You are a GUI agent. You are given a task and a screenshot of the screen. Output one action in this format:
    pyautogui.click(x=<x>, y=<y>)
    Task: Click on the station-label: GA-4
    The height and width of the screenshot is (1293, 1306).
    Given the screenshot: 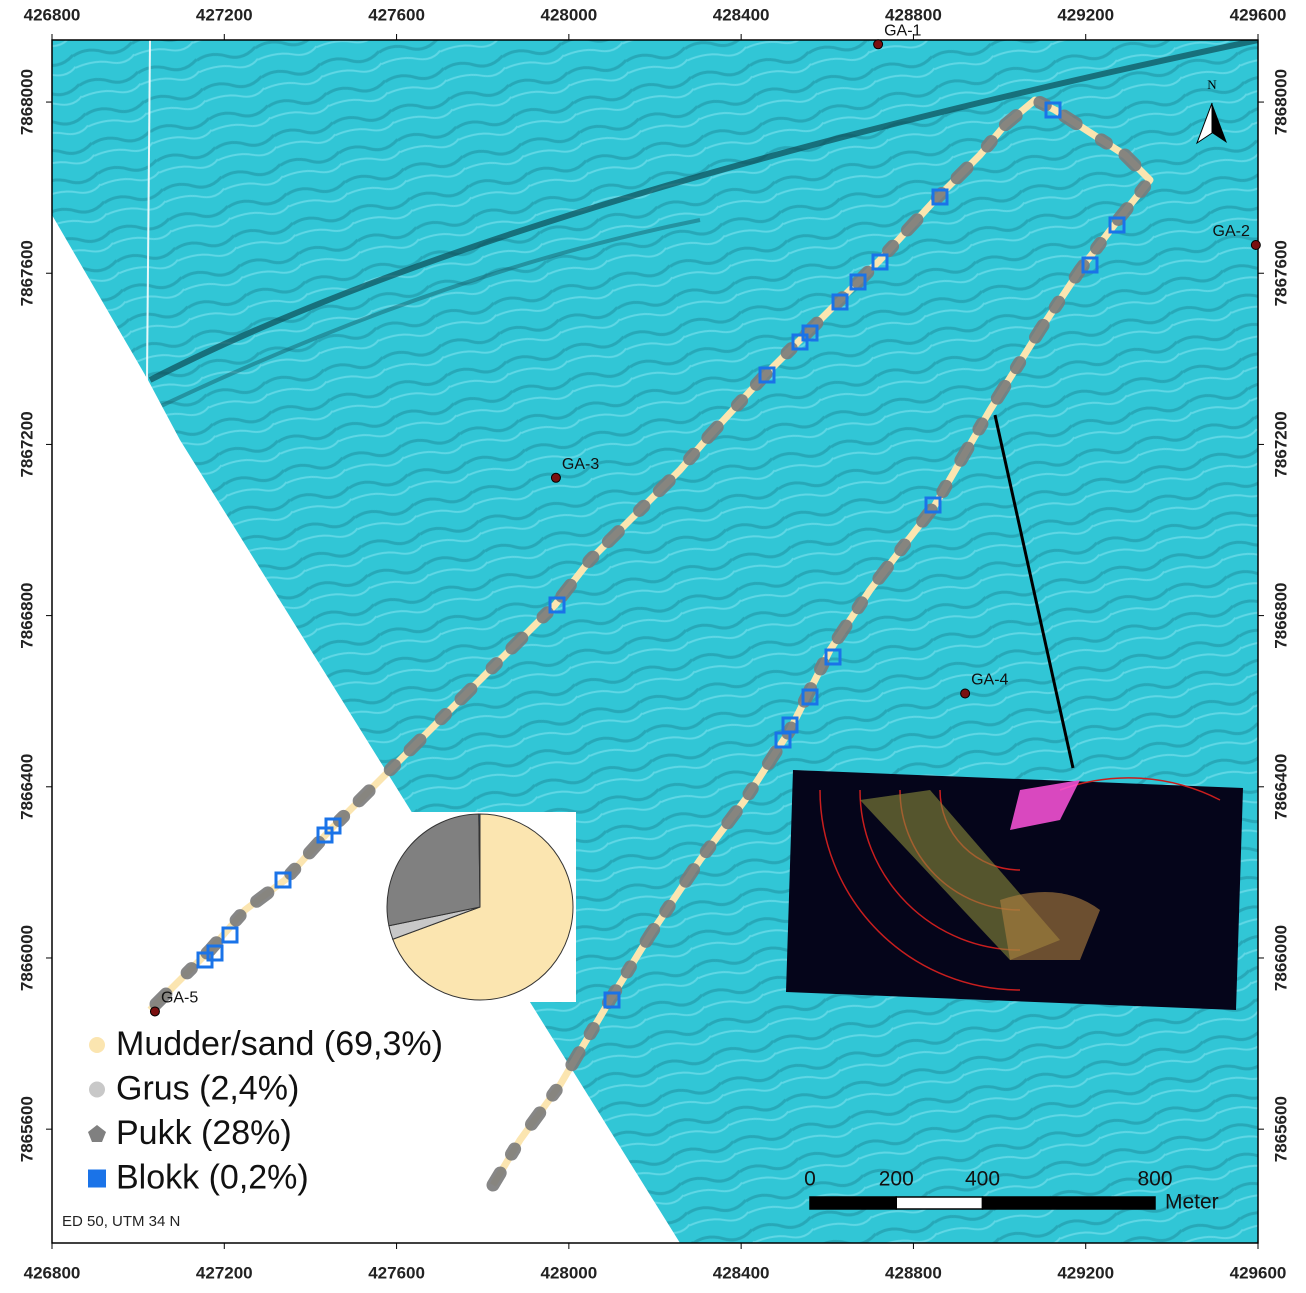 What is the action you would take?
    pyautogui.click(x=989, y=680)
    